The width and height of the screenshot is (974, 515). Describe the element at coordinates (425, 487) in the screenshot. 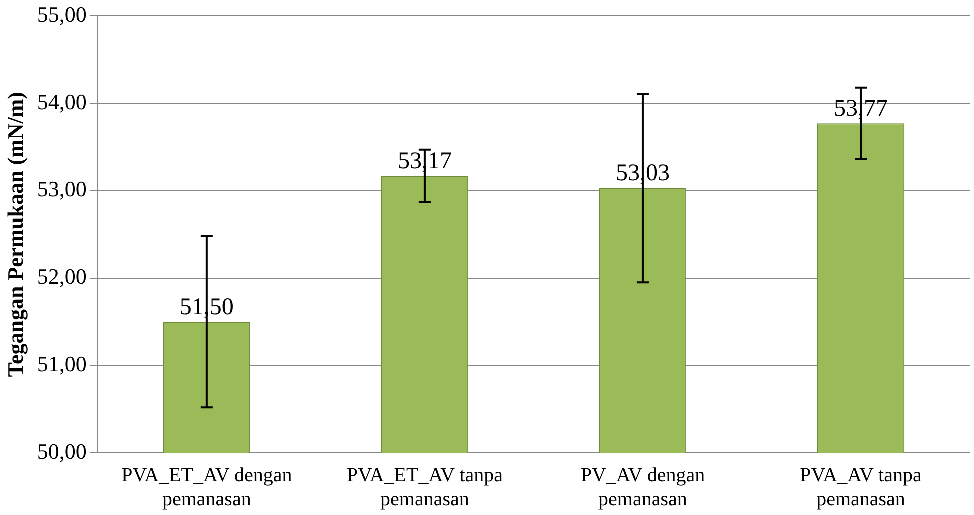

I see `x-tick-label: PVA_ET_AV tanpa pemanasan` at that location.